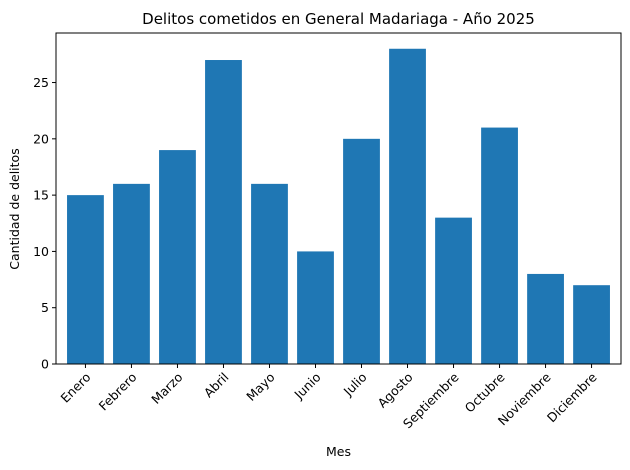  I want to click on bar-mayo, so click(269, 273).